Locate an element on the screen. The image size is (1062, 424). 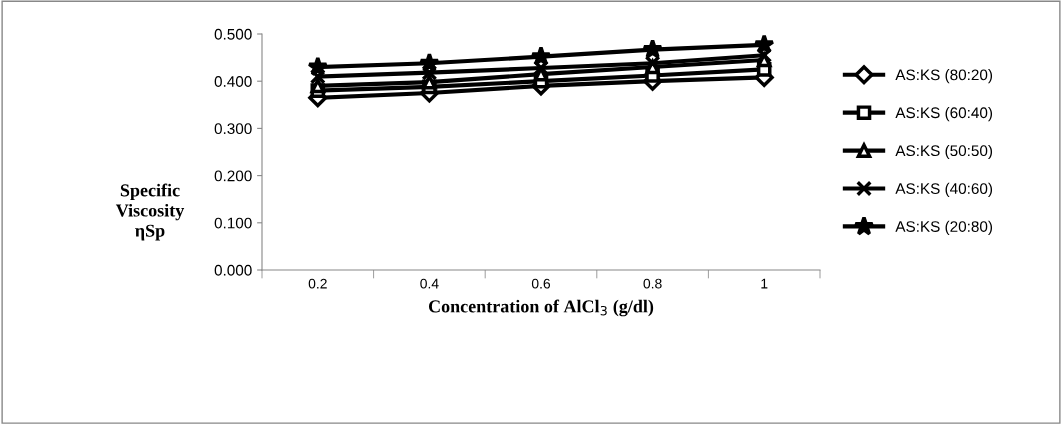
y-axis-title: Specific Viscosity ηSp is located at coordinates (150, 212).